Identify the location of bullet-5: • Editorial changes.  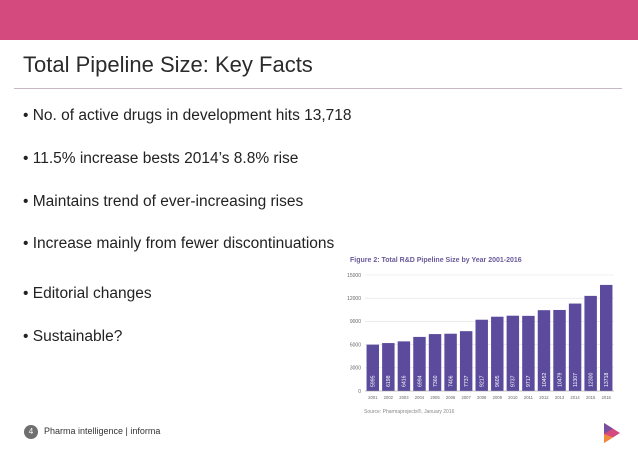
(87, 293).